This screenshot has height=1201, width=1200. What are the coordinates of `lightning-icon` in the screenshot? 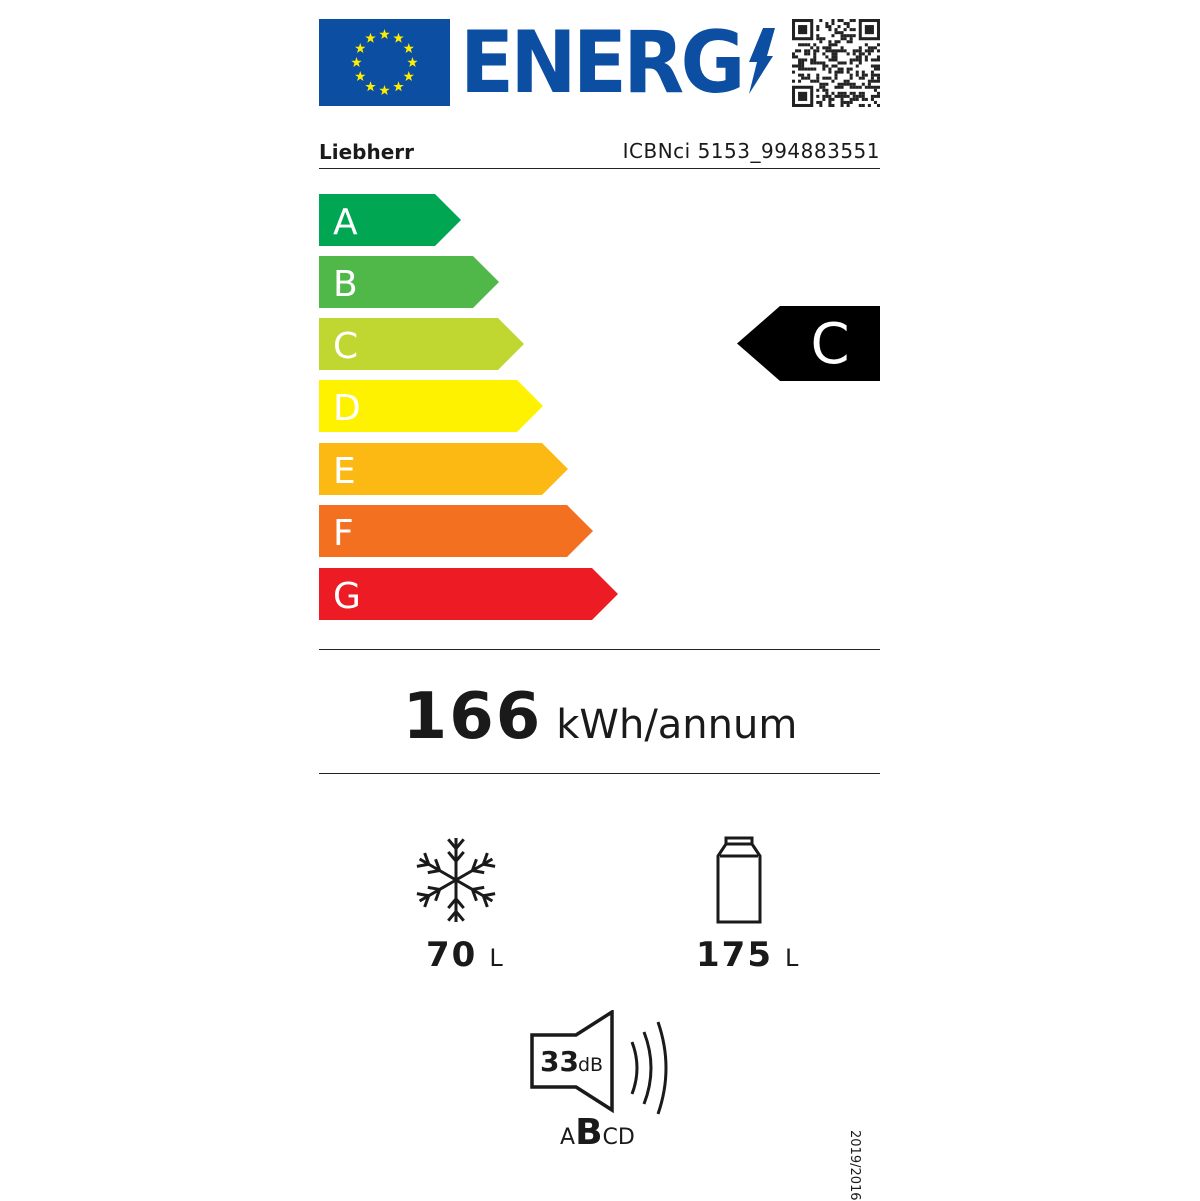 It's located at (762, 61).